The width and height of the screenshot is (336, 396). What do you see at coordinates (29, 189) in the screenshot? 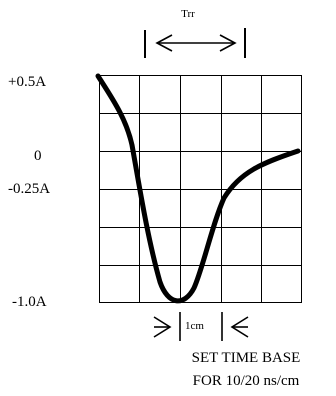
I see `y-label-minus-quarter: -0.25A` at bounding box center [29, 189].